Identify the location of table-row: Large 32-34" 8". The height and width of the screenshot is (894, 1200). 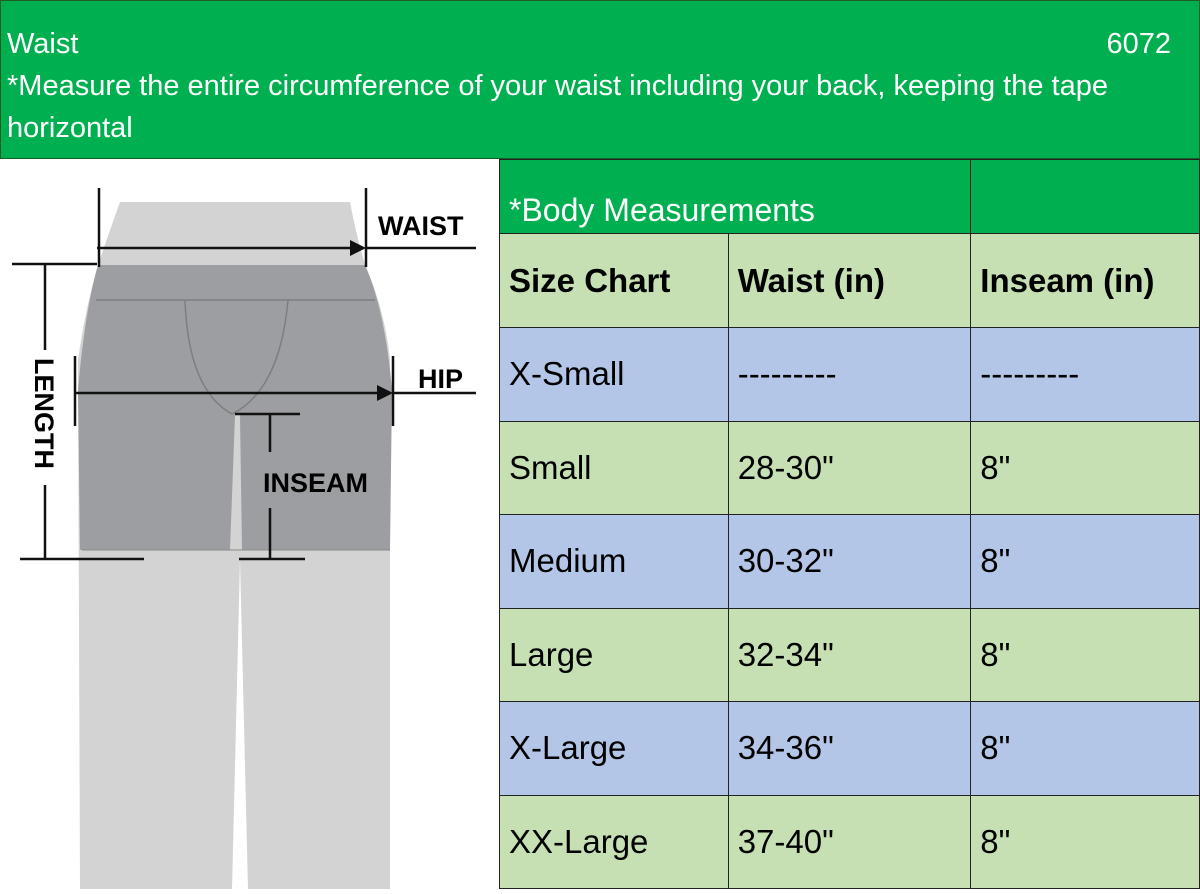
(849, 654).